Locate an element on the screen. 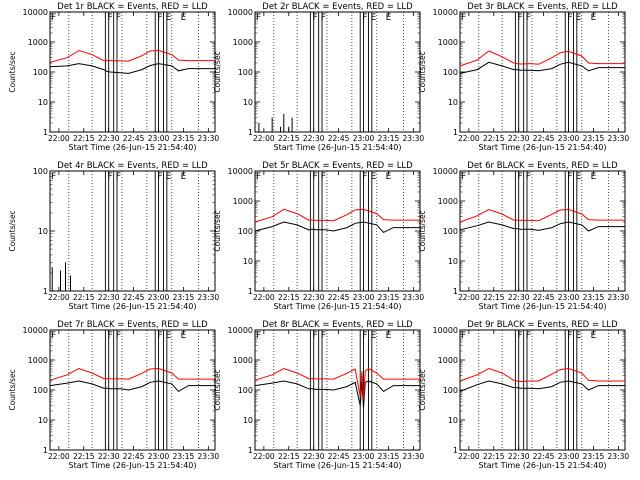 The image size is (640, 480). det-6r-marker-f-1: F is located at coordinates (520, 177).